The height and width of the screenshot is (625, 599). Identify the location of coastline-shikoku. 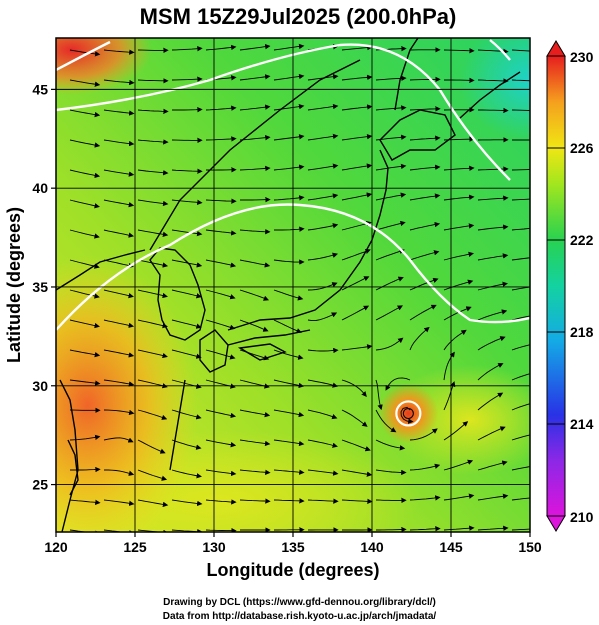
(262, 352).